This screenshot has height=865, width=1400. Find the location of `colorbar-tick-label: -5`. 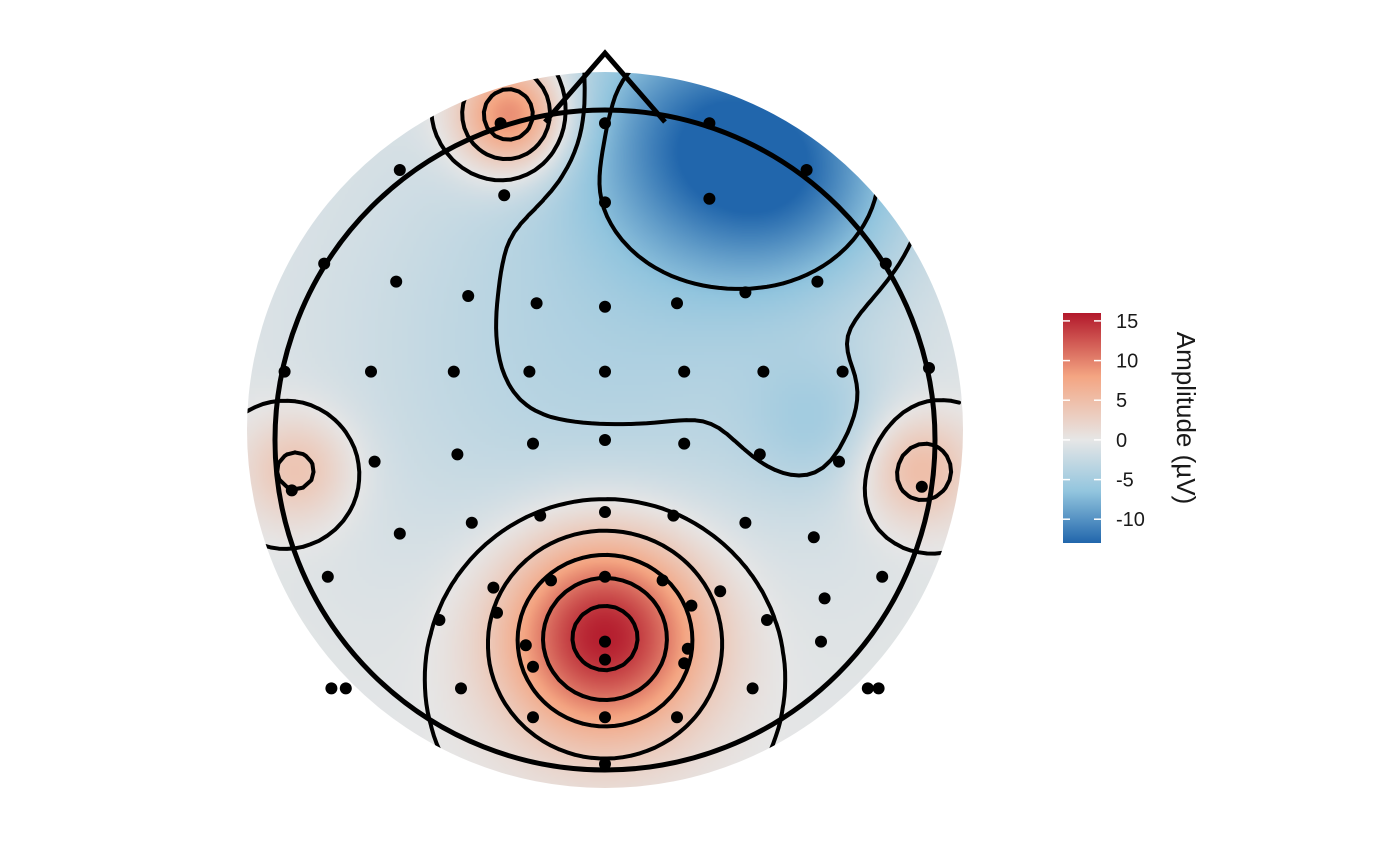

colorbar-tick-label: -5 is located at coordinates (1125, 481).